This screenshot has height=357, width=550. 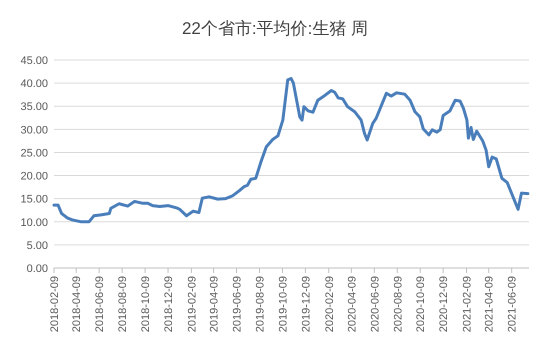 What do you see at coordinates (490, 304) in the screenshot?
I see `x-tick-label: 2021-04-09` at bounding box center [490, 304].